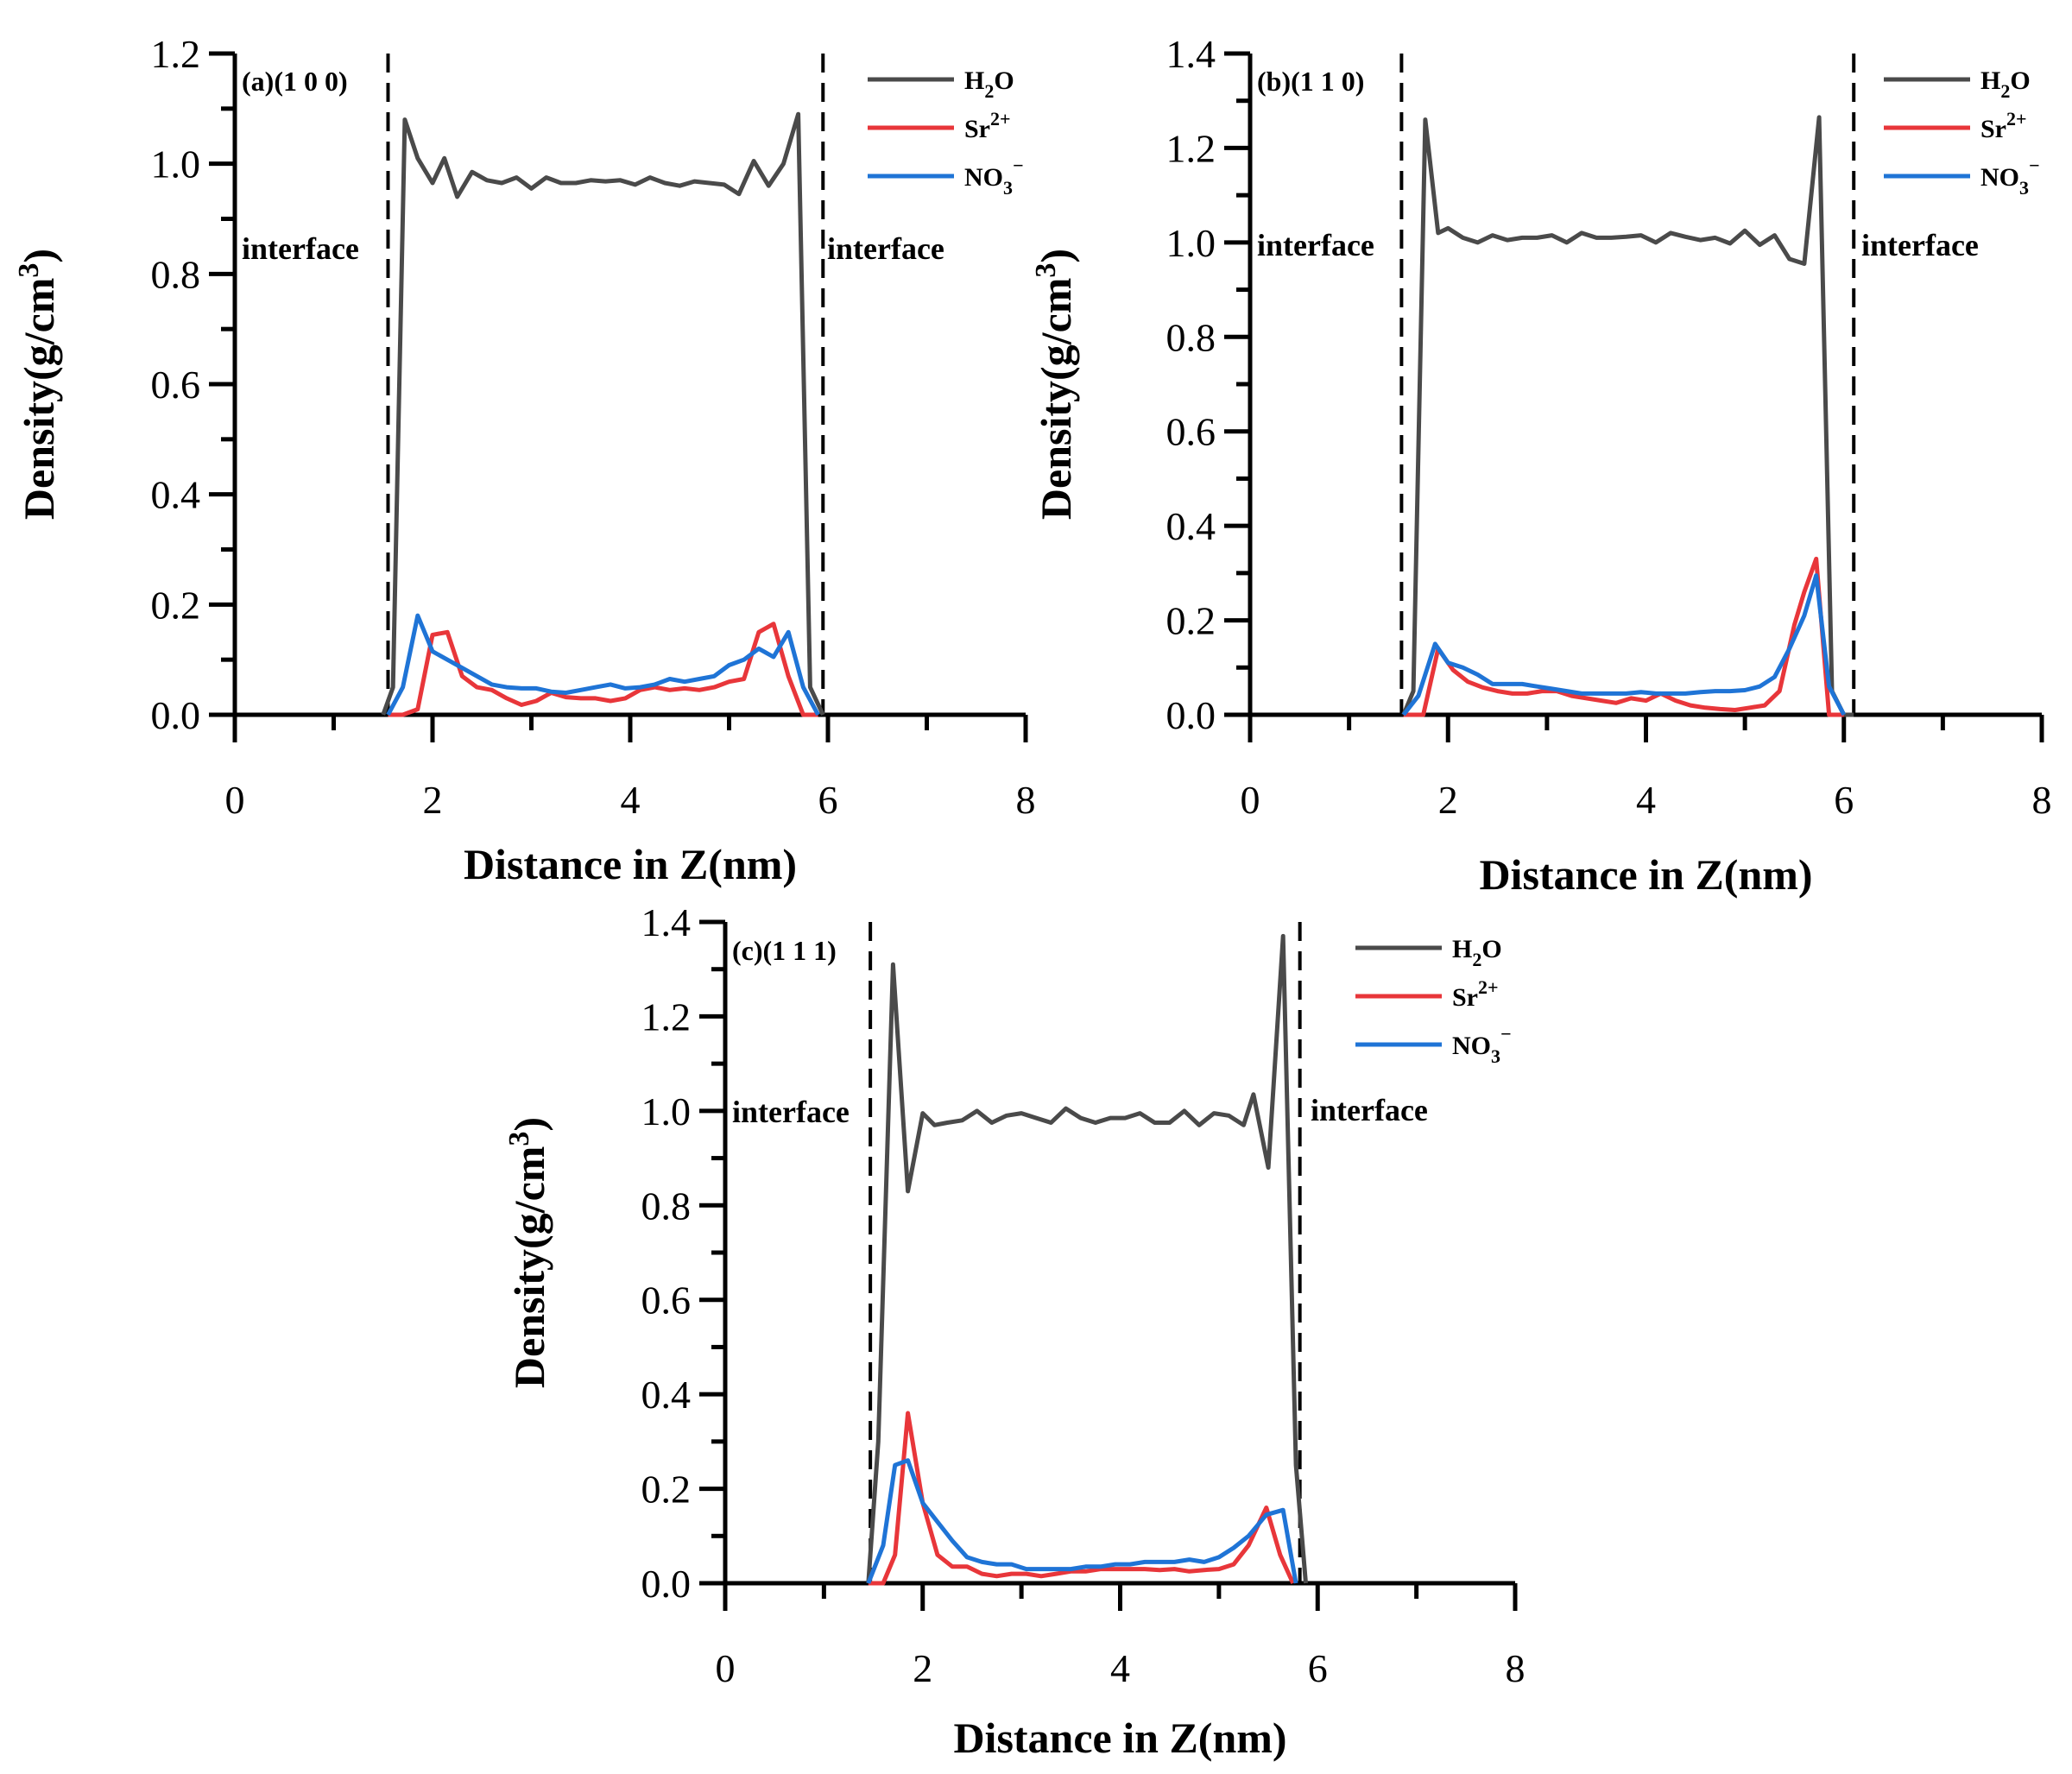 This screenshot has width=2072, height=1774. I want to click on panel-label: (b)(1 1 0), so click(1310, 81).